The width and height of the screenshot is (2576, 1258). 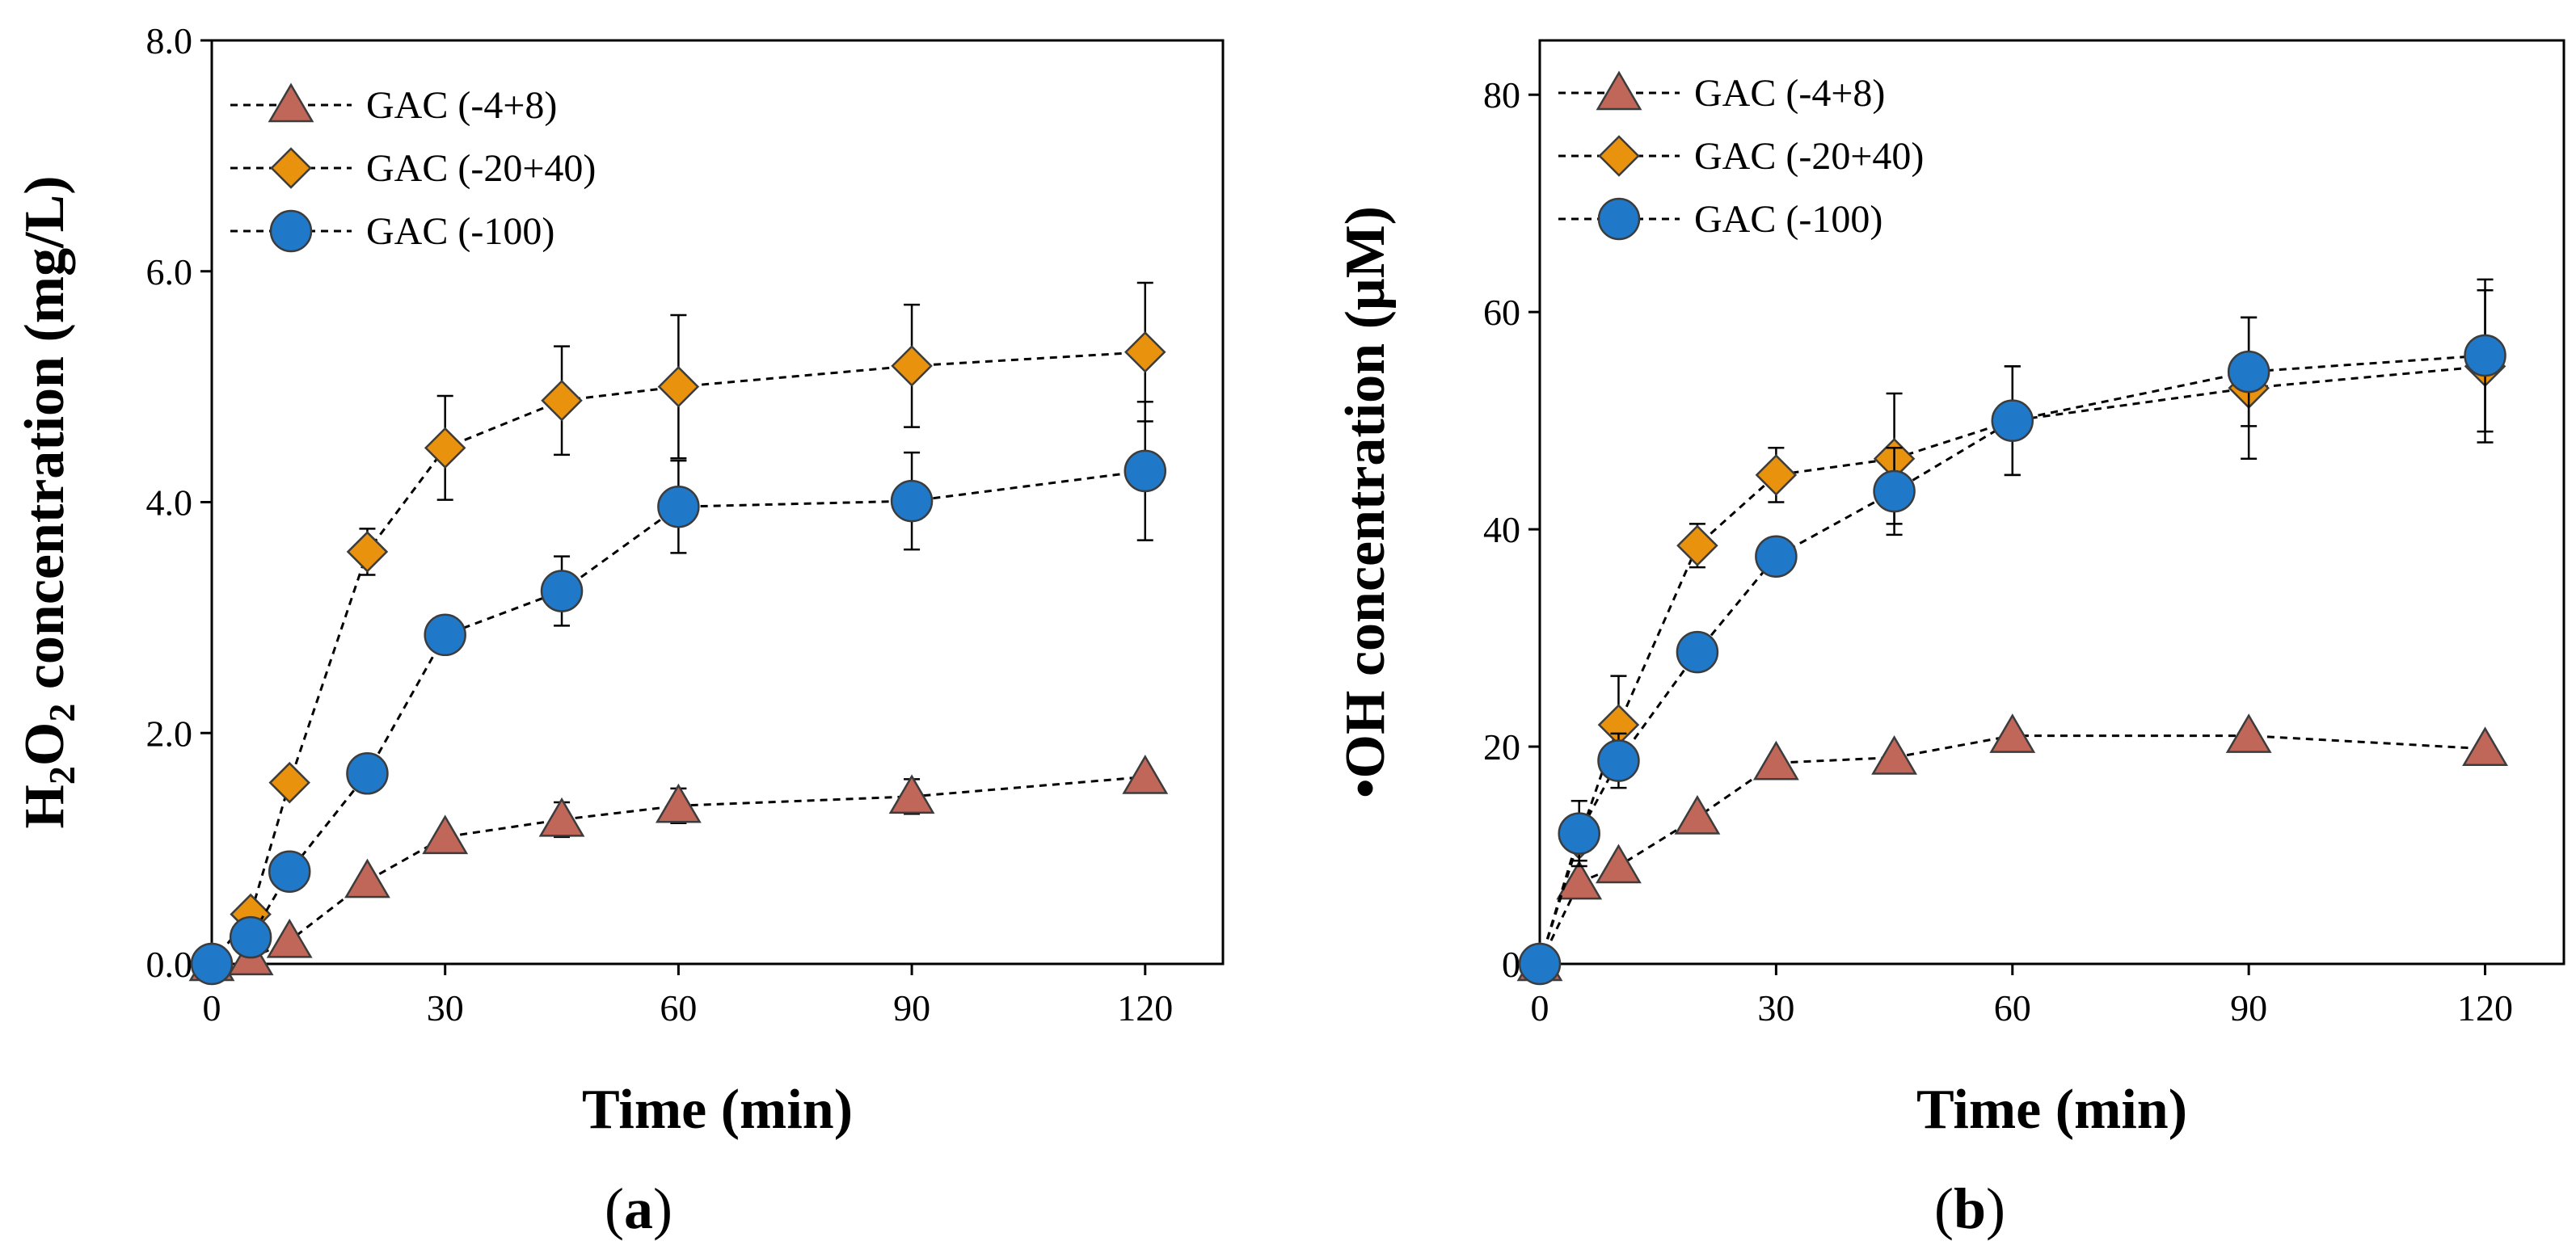 I want to click on panel-label: (a), so click(x=639, y=1208).